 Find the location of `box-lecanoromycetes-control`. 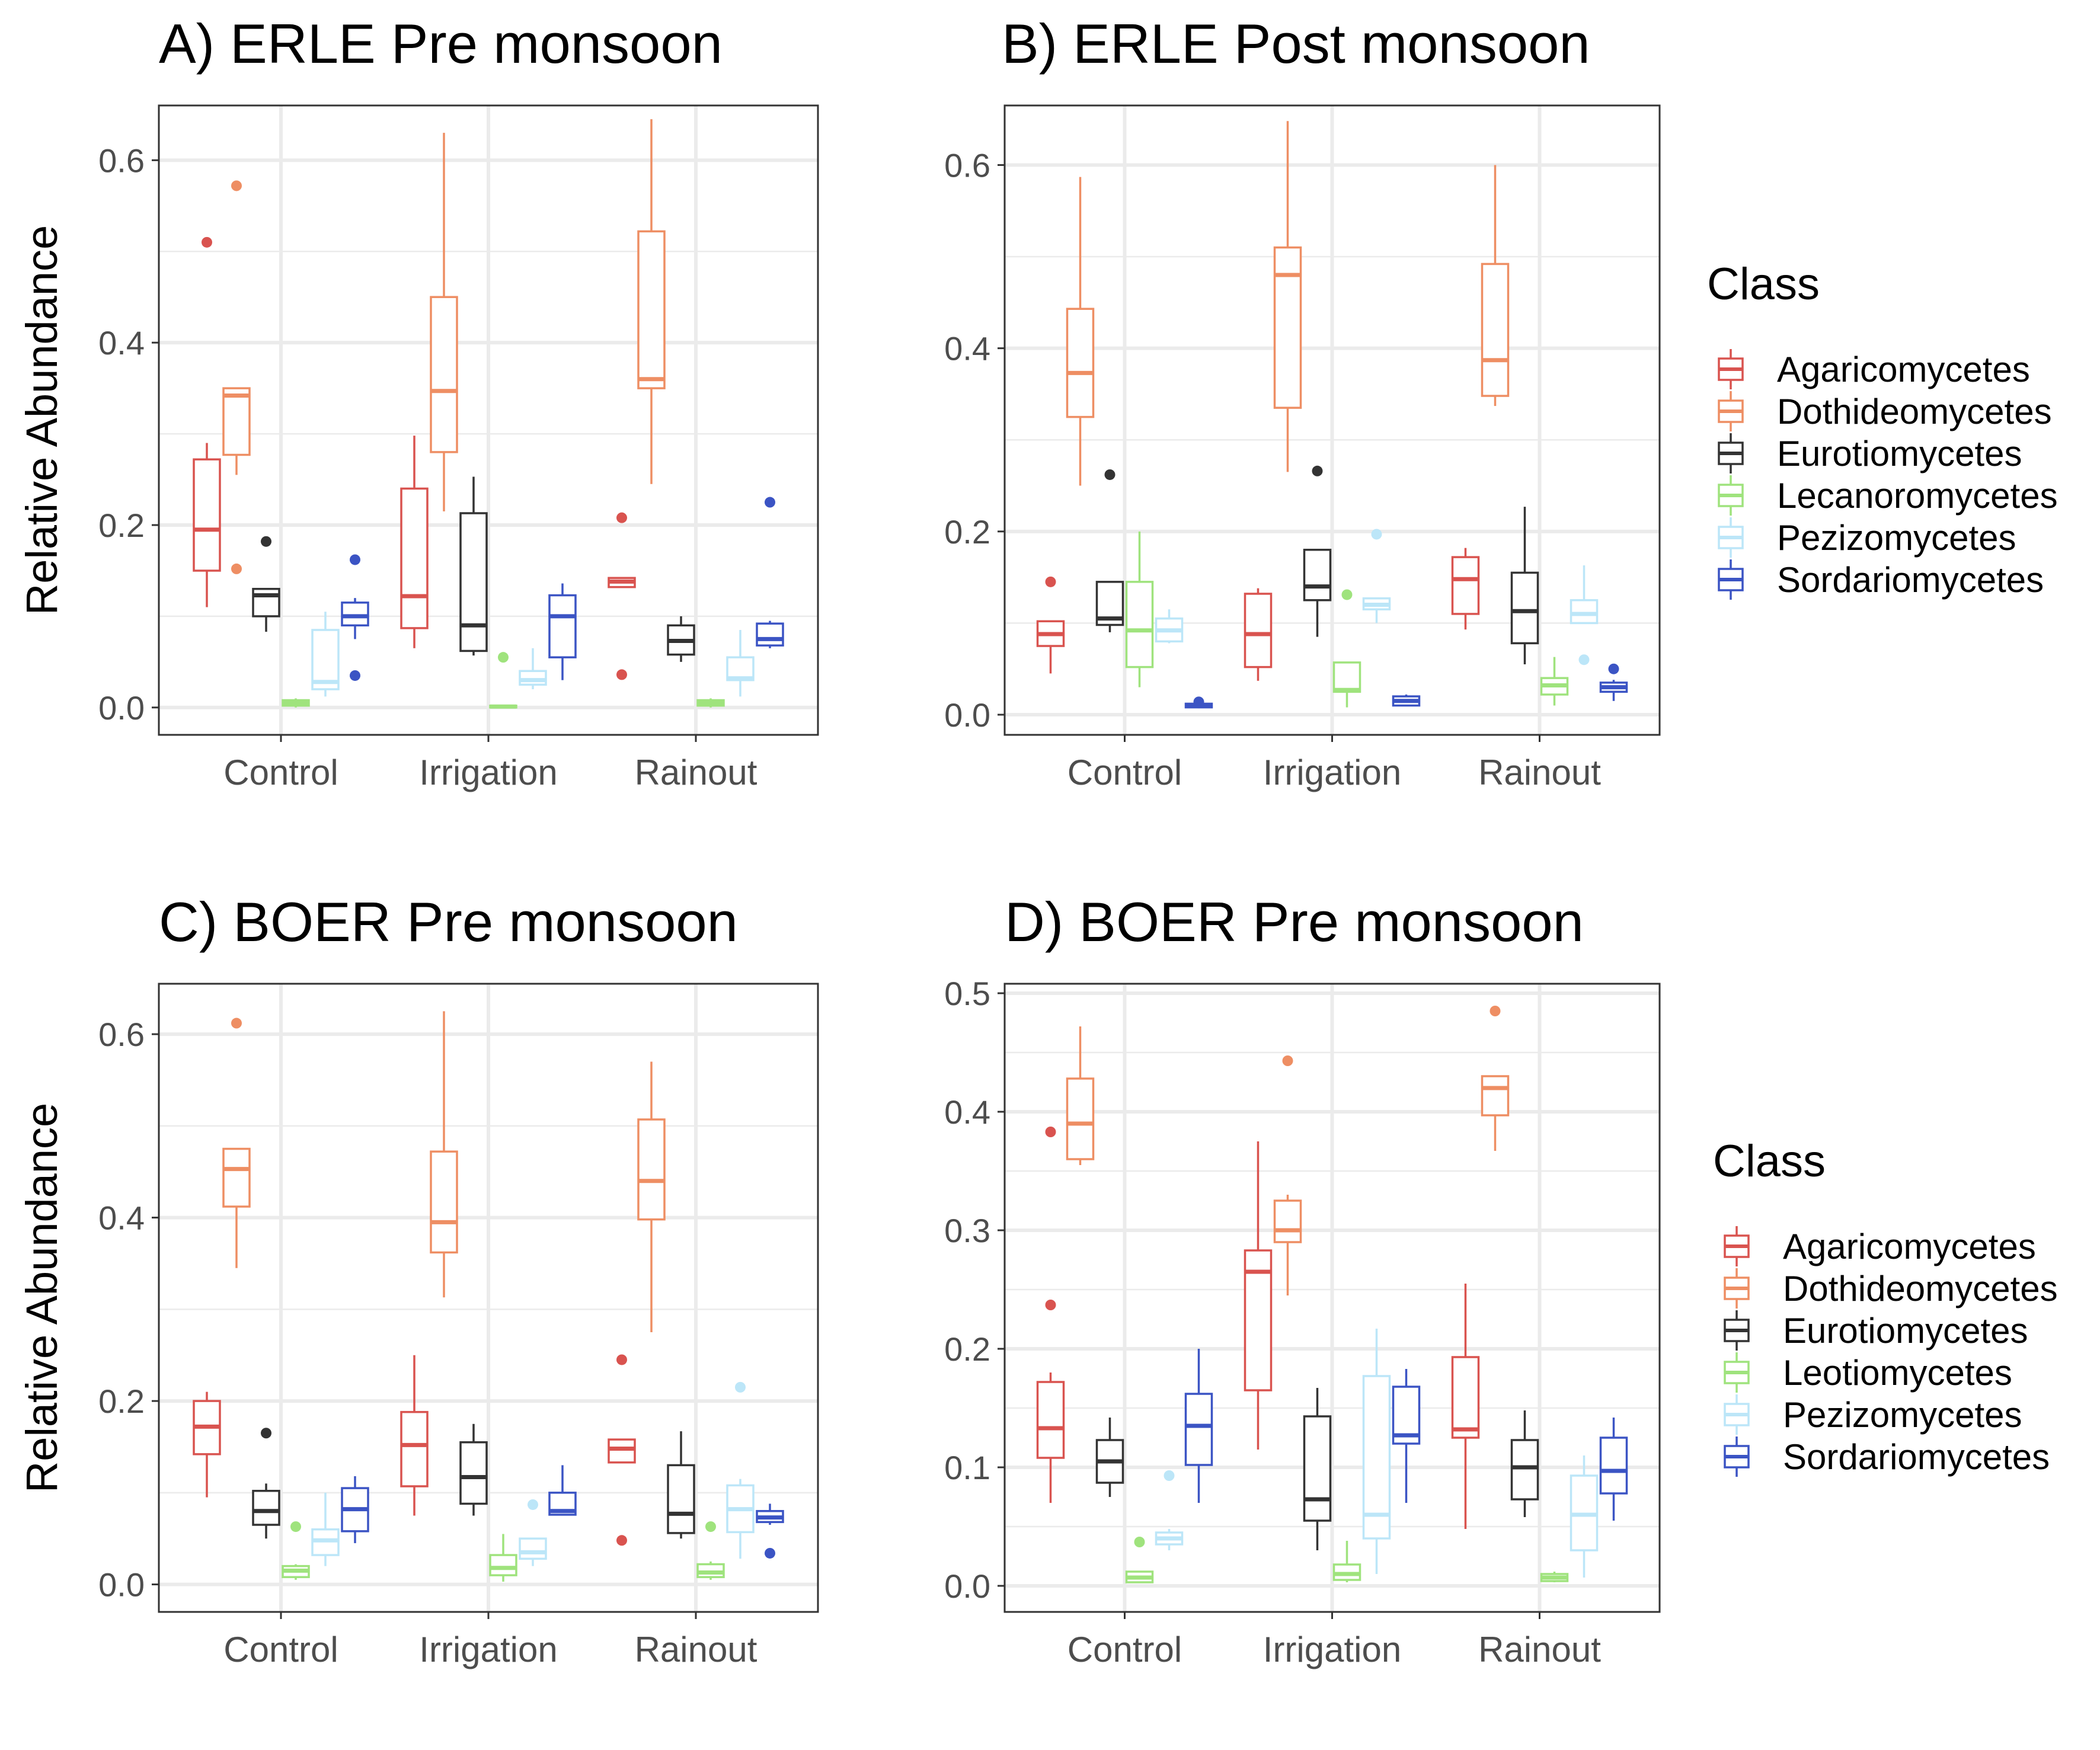

box-lecanoromycetes-control is located at coordinates (1139, 609).